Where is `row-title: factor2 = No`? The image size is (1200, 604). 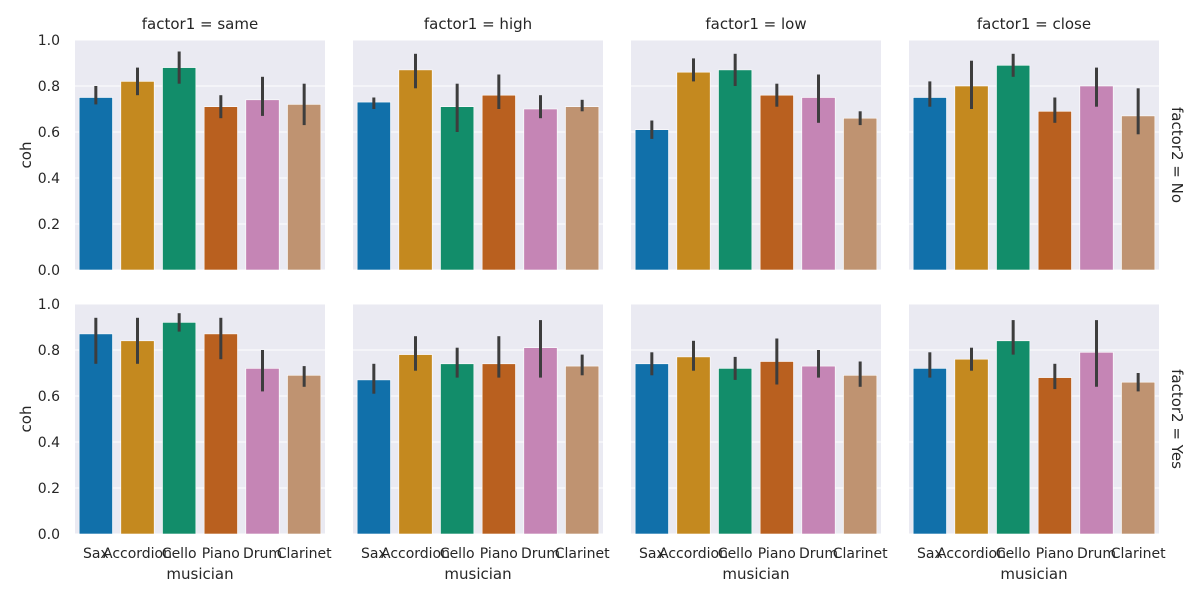 row-title: factor2 = No is located at coordinates (1177, 155).